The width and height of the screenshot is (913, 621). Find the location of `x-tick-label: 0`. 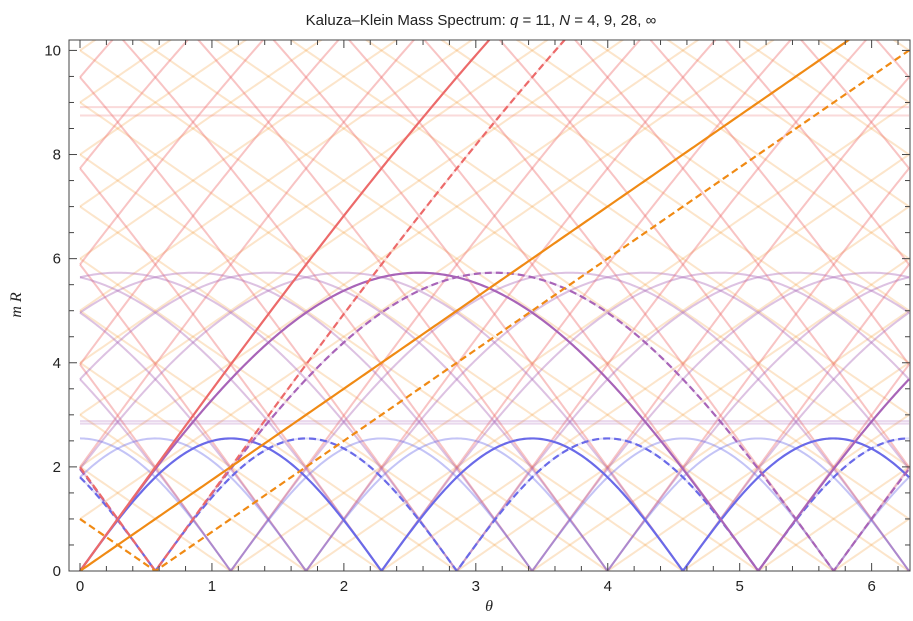

x-tick-label: 0 is located at coordinates (80, 586).